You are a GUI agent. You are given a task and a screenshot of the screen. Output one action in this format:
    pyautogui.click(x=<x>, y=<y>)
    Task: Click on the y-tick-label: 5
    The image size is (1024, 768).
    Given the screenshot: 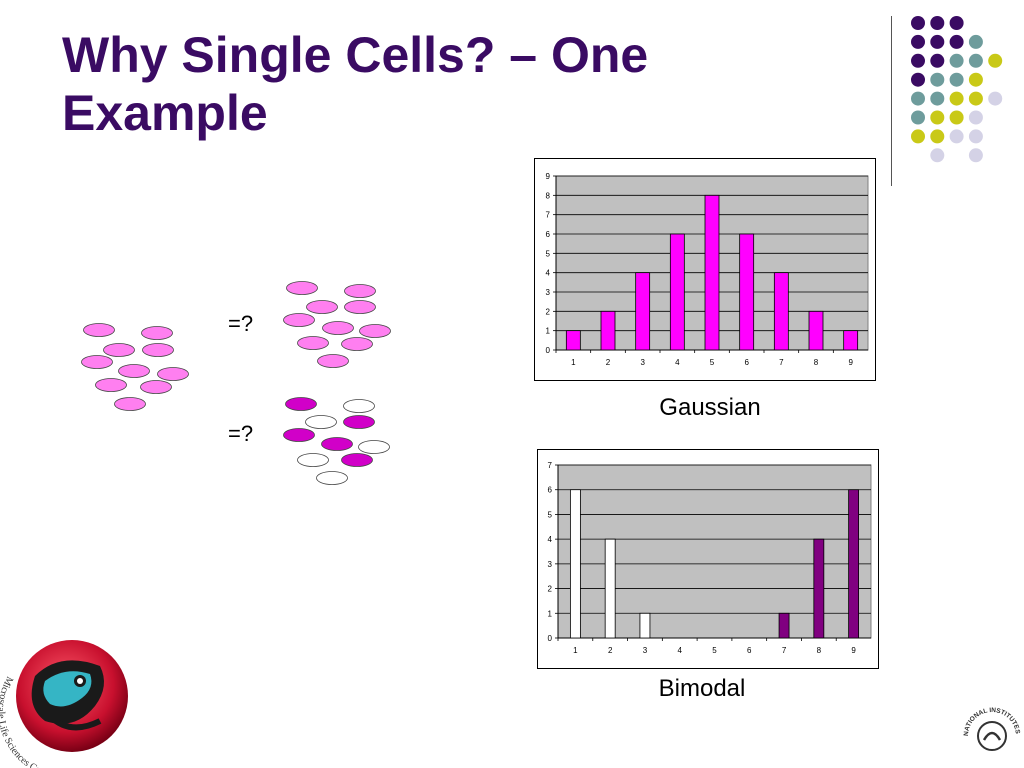 What is the action you would take?
    pyautogui.click(x=550, y=514)
    